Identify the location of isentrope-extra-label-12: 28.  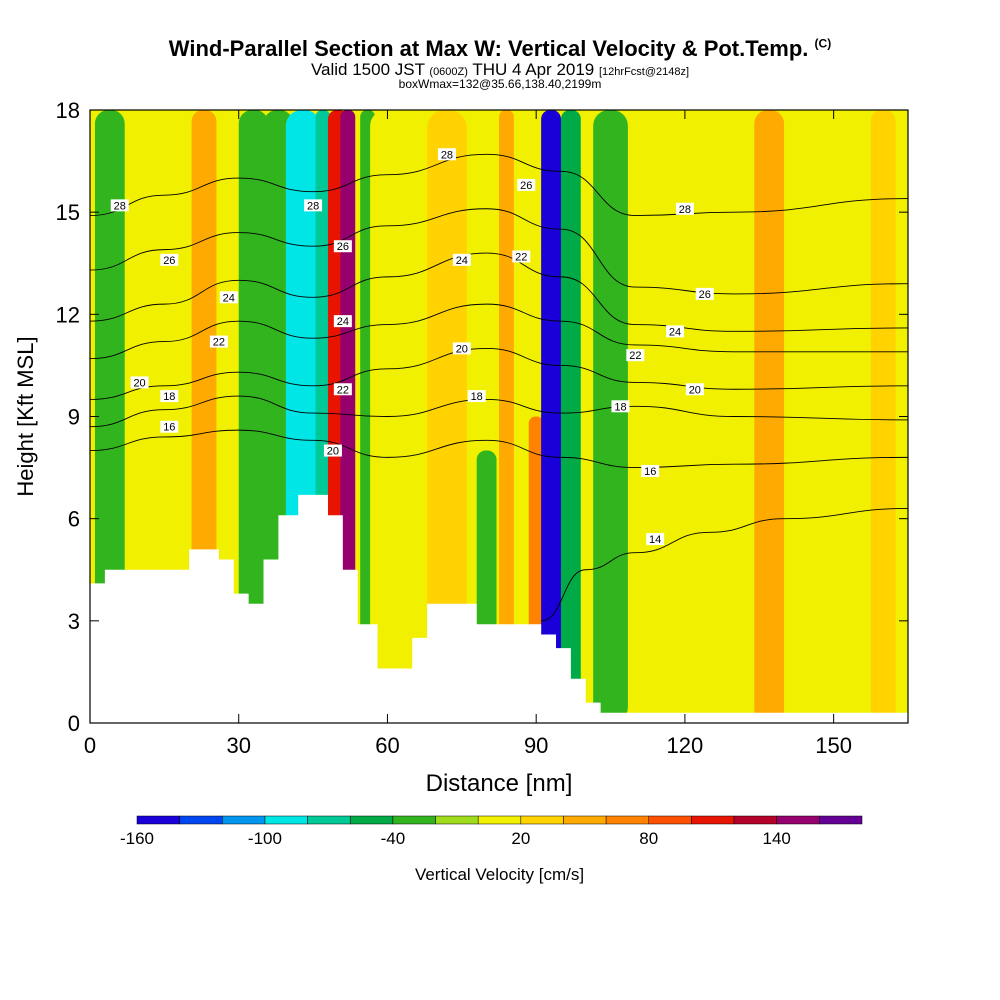
(446, 154).